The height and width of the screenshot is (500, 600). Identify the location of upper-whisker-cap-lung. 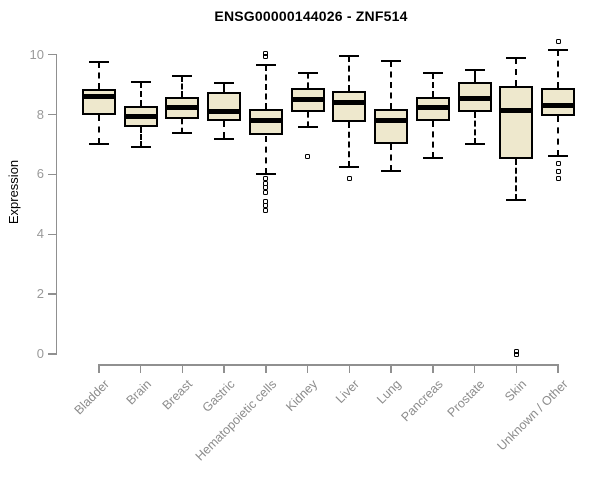
(391, 60).